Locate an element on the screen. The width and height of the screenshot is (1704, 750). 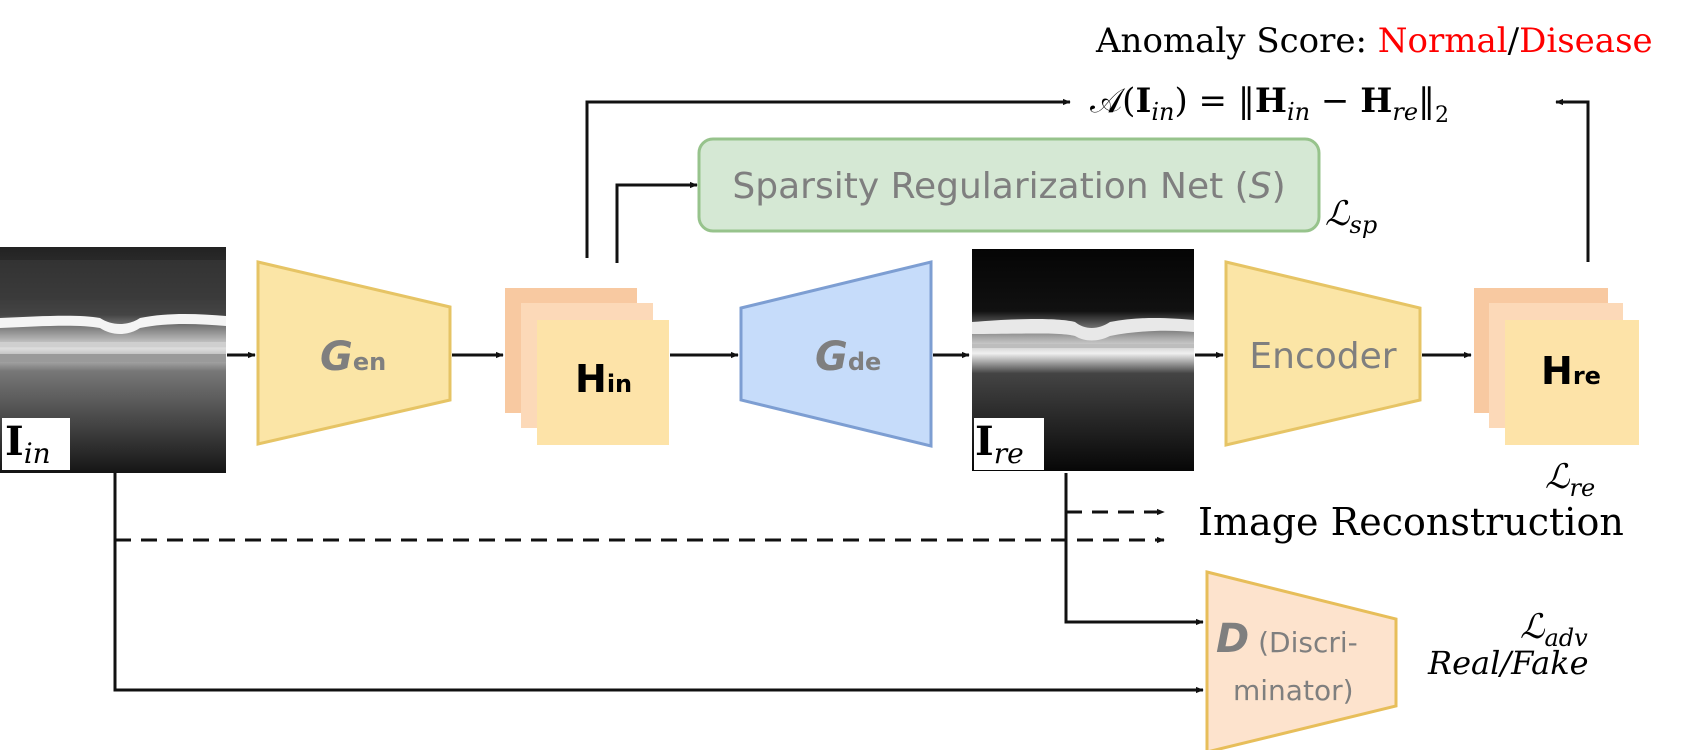
discriminator-label-line1: D (Discri- is located at coordinates (1287, 639).